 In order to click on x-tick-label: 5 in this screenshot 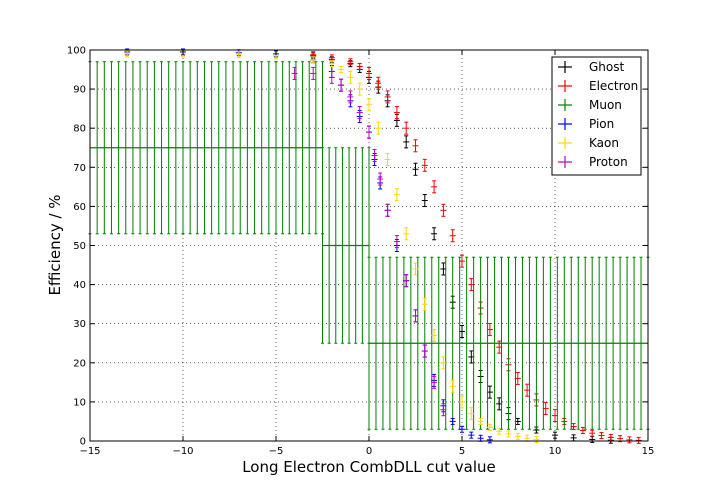, I will do `click(462, 451)`.